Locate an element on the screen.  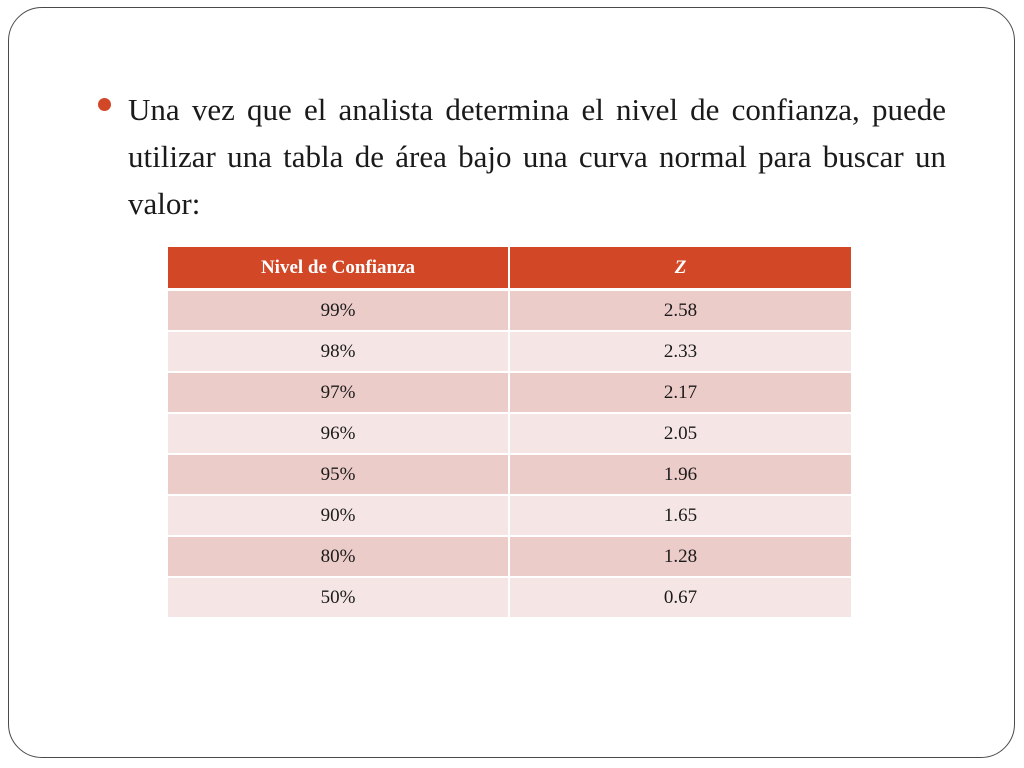
table-row: 50% 0.67 is located at coordinates (509, 596).